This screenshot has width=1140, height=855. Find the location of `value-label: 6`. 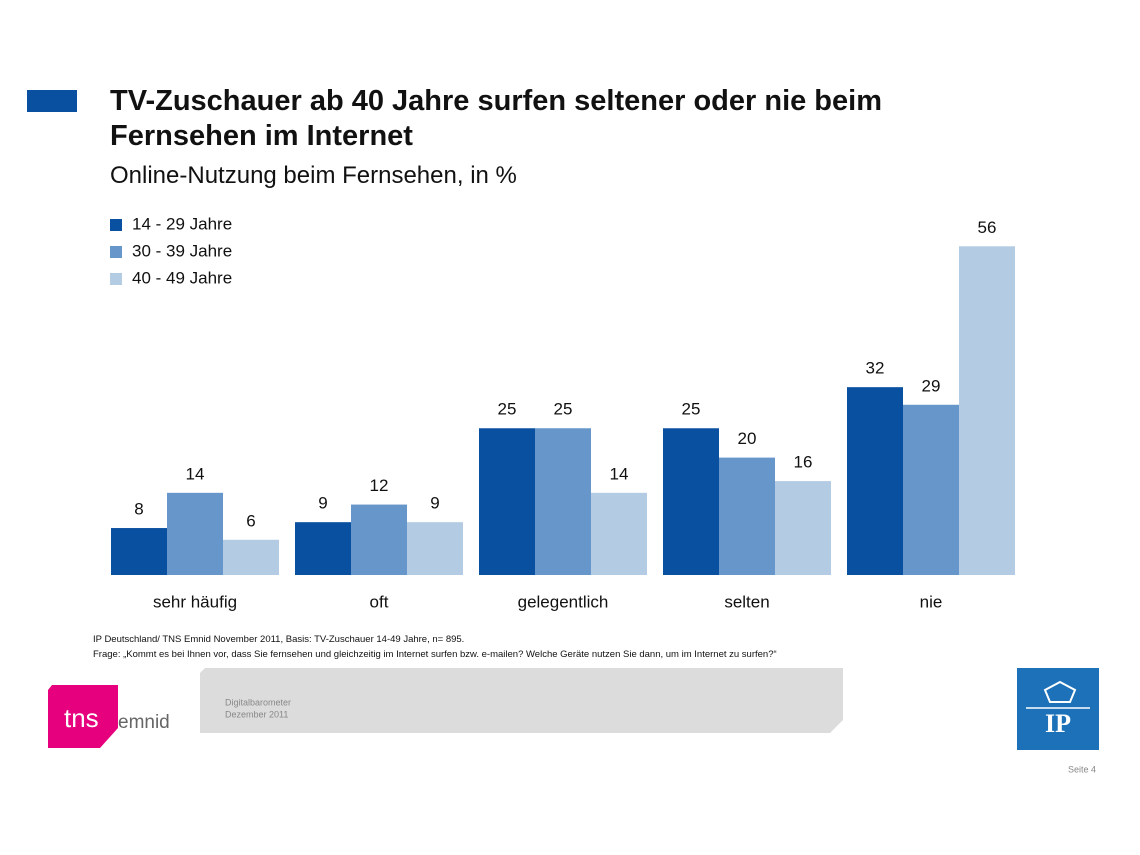

value-label: 6 is located at coordinates (250, 520).